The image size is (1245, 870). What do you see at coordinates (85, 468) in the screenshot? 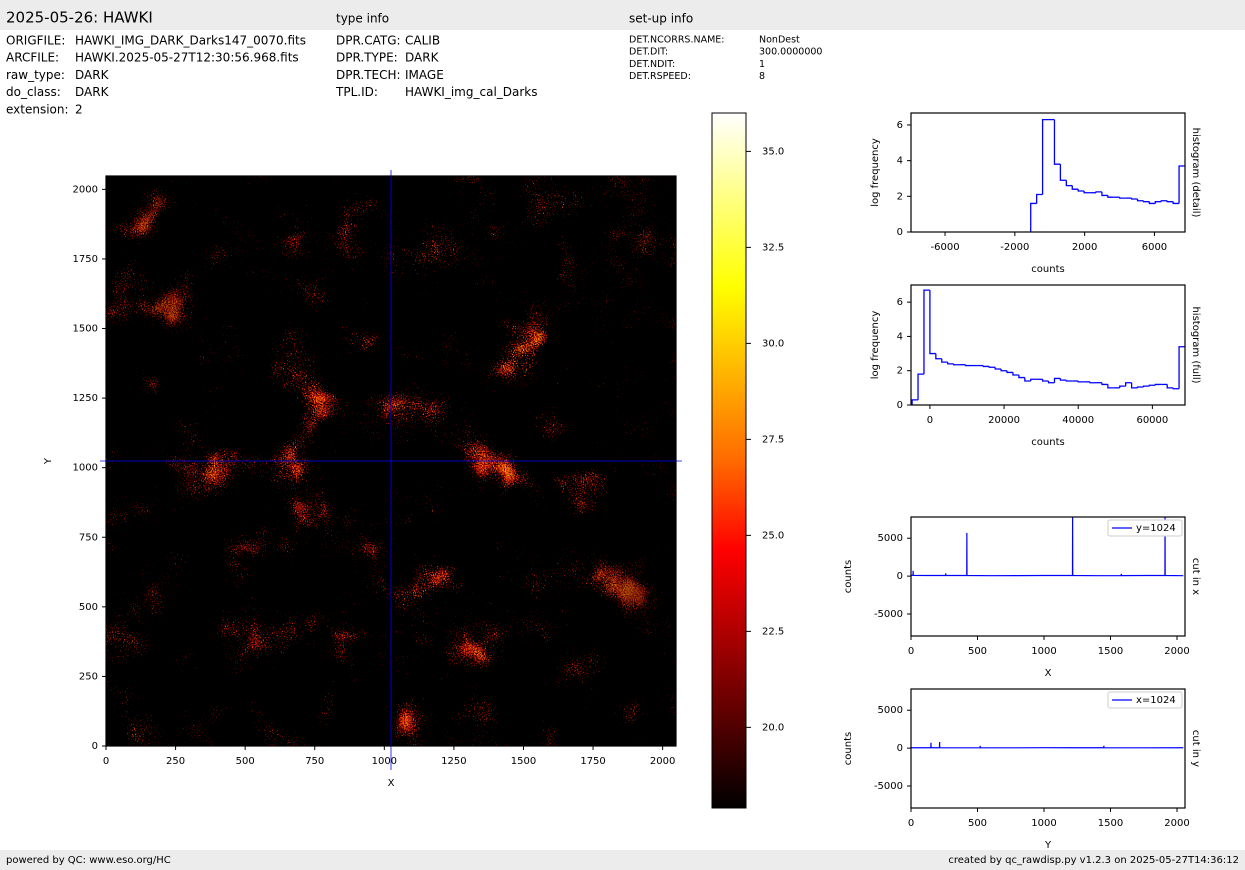
I see `y-tick-label: 1000` at bounding box center [85, 468].